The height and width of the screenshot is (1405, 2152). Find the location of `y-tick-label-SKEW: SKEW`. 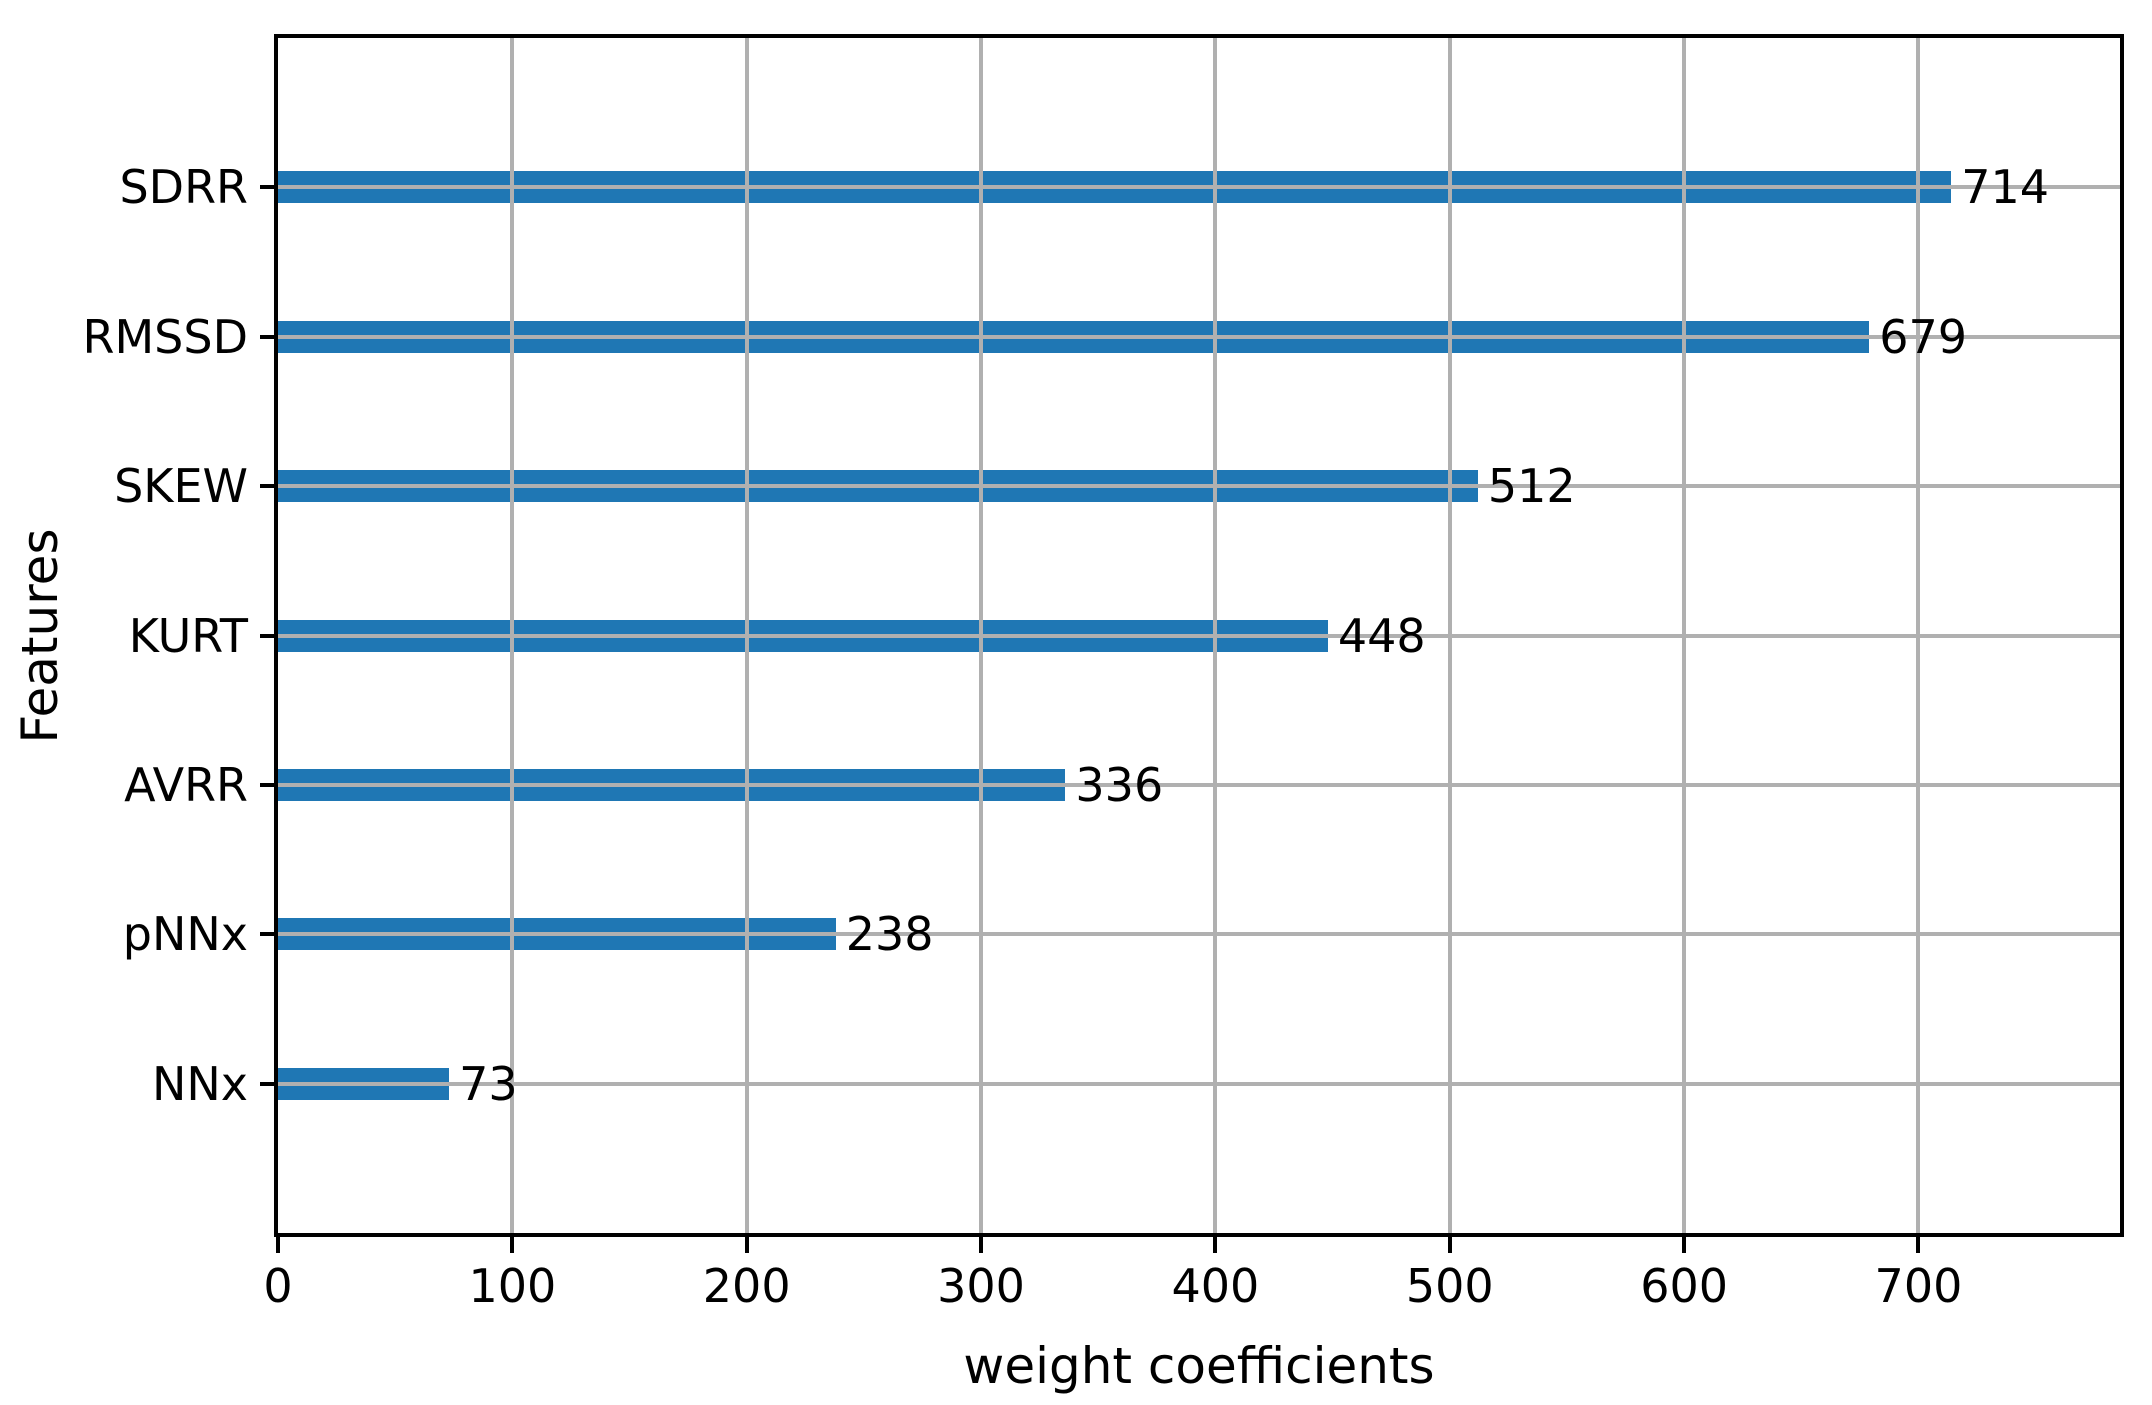

y-tick-label-SKEW: SKEW is located at coordinates (181, 486).